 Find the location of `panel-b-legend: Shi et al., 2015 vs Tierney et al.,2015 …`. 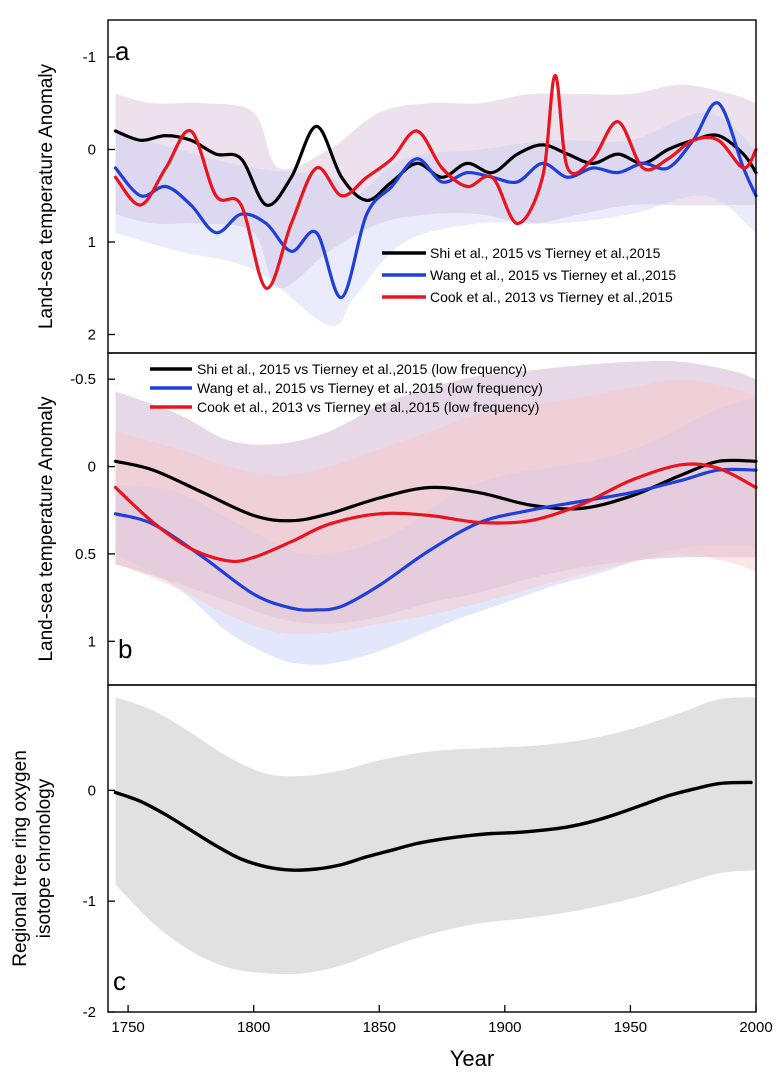

panel-b-legend: Shi et al., 2015 vs Tierney et al.,2015 … is located at coordinates (346, 388).